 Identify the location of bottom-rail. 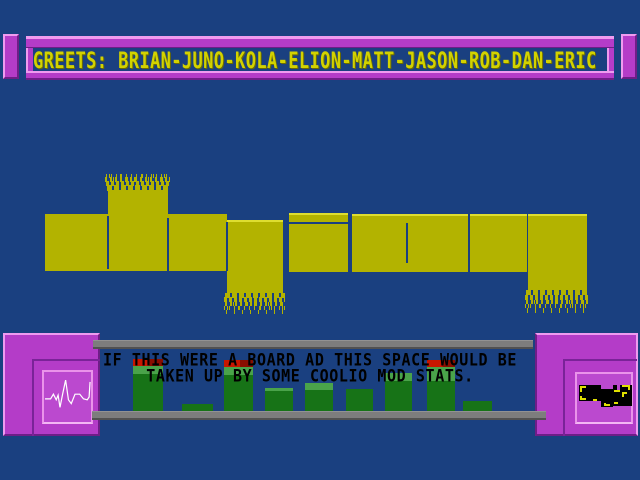
(319, 415).